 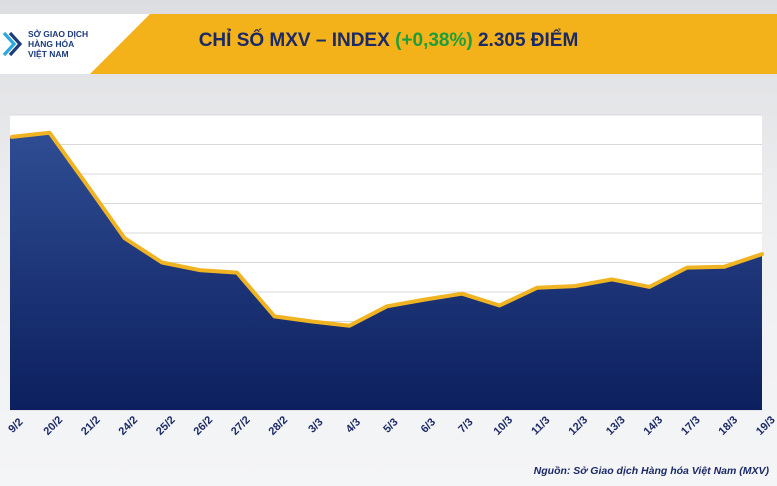 I want to click on chart-title: CHỈ SỐ MXV – INDEX (+0,38%) 2.305 ĐIỂM, so click(x=388, y=41).